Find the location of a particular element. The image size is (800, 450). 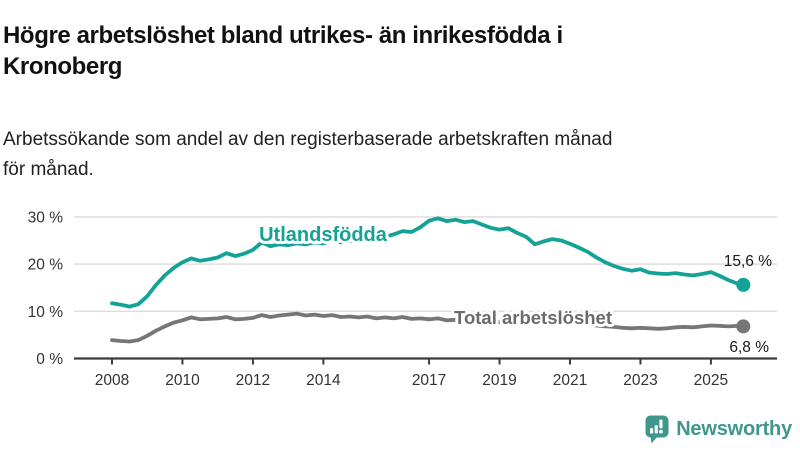

series-line-total is located at coordinates (428, 327).